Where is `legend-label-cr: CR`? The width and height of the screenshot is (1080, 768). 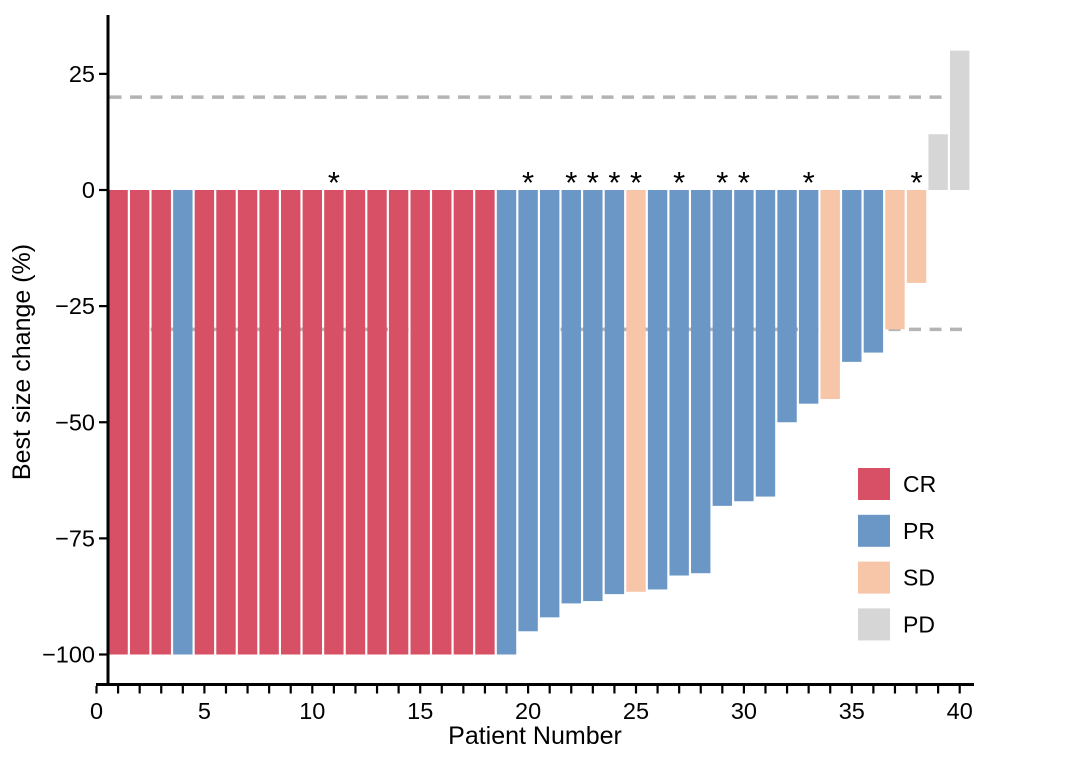
legend-label-cr: CR is located at coordinates (919, 484).